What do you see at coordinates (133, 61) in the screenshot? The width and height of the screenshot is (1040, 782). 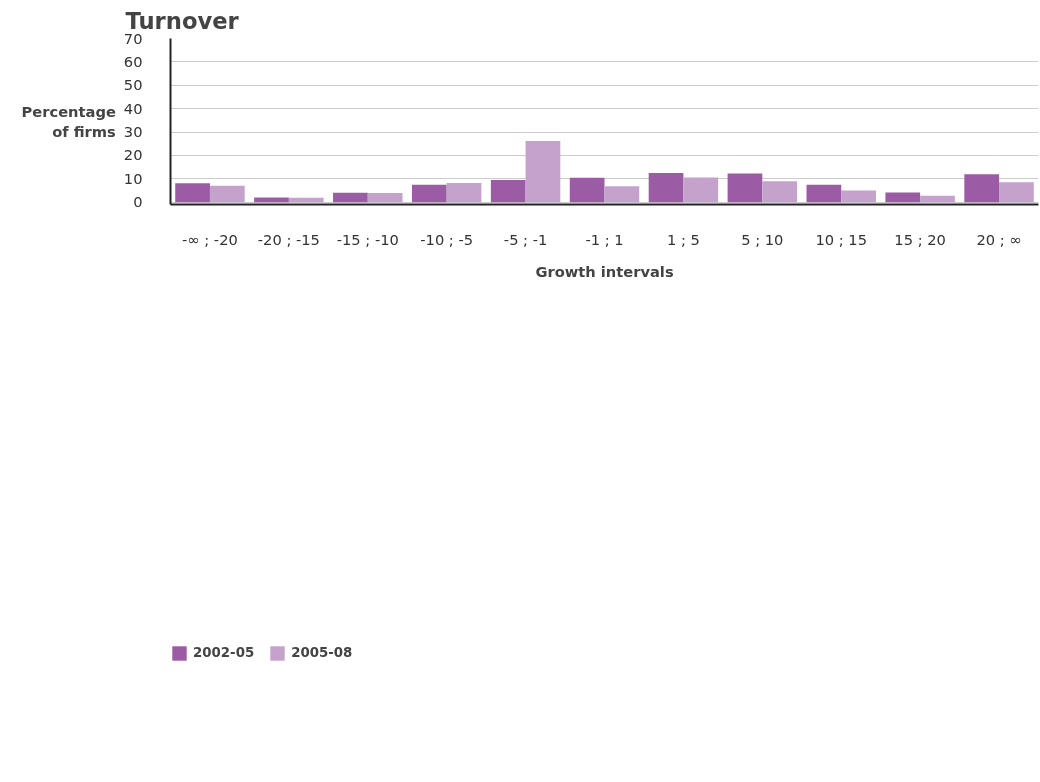 I see `y-tick-label: 60` at bounding box center [133, 61].